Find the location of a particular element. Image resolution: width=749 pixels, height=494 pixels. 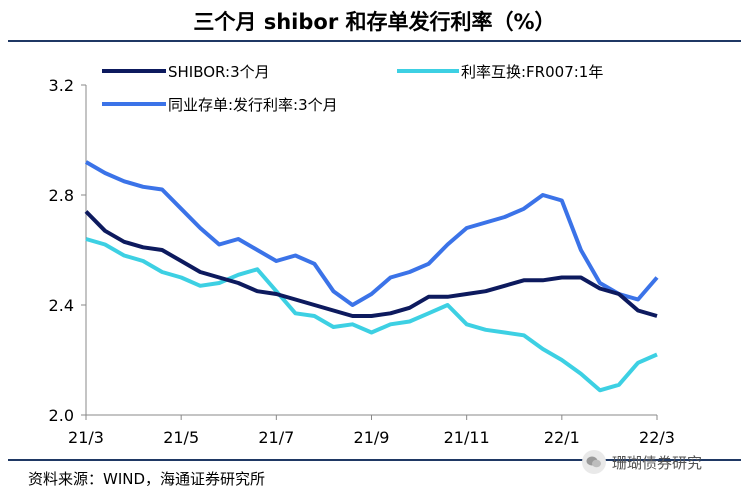

y-tick-labels: 2.0 2.4 2.8 3.2 is located at coordinates (67, 250).